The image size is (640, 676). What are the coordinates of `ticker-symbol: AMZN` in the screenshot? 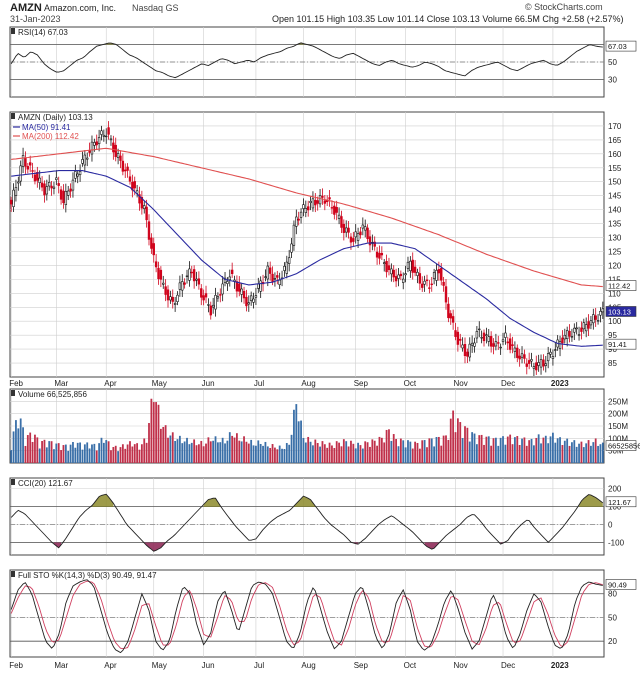 It's located at (26, 8).